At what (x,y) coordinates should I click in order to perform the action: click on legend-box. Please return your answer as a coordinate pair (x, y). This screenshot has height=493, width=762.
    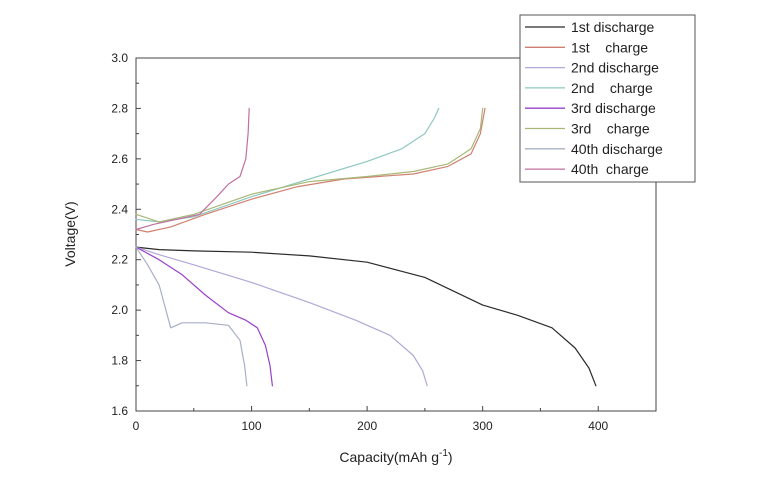
    Looking at the image, I should click on (607, 98).